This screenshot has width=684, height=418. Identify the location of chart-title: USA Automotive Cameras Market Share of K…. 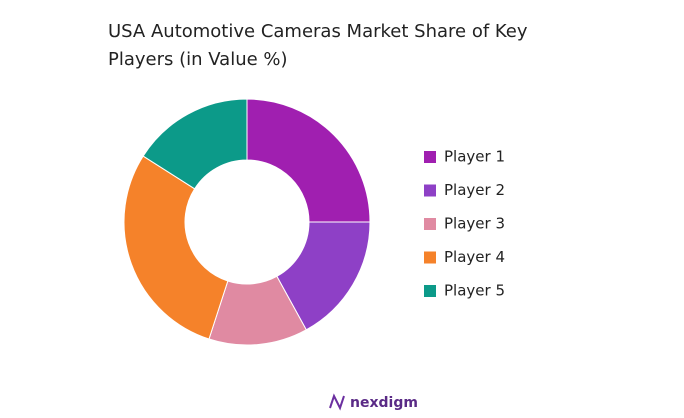
(318, 45).